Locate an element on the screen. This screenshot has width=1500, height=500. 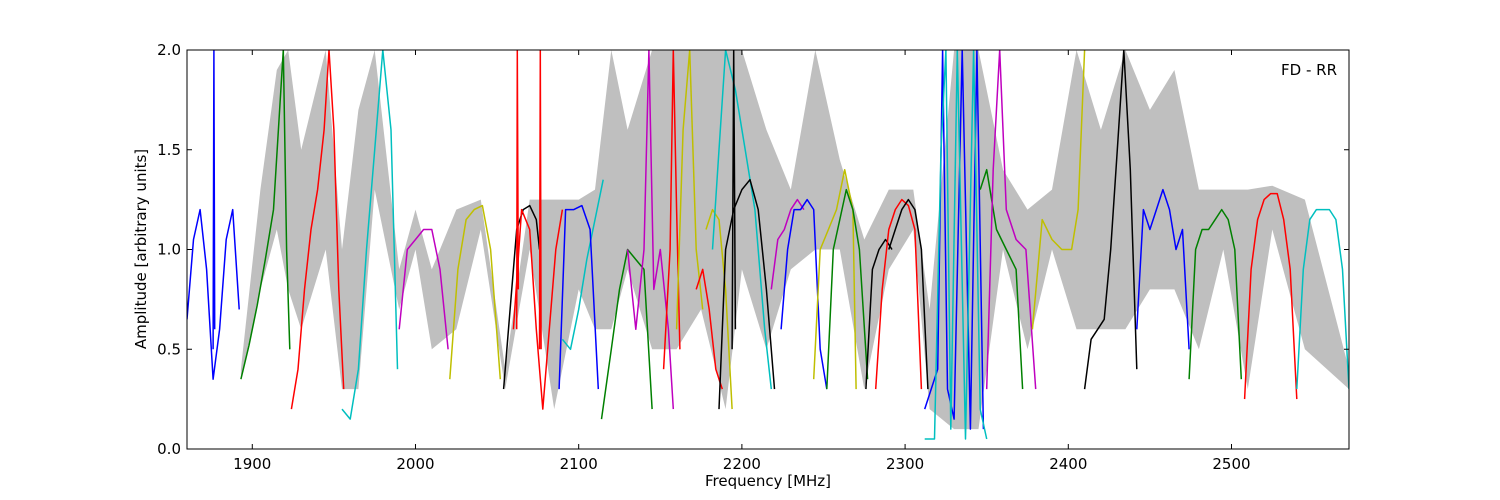
x-tick-label-0: 1900 is located at coordinates (252, 464).